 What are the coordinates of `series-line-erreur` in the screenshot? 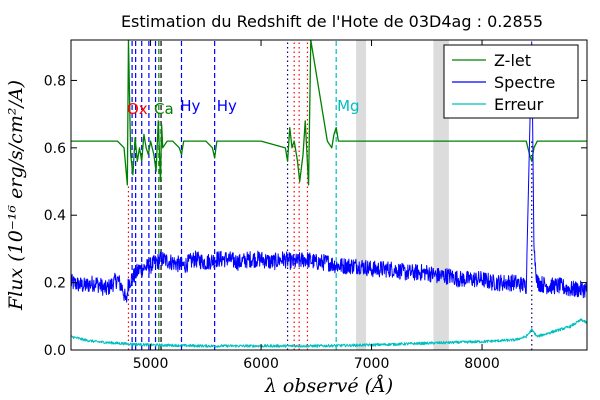 It's located at (329, 333).